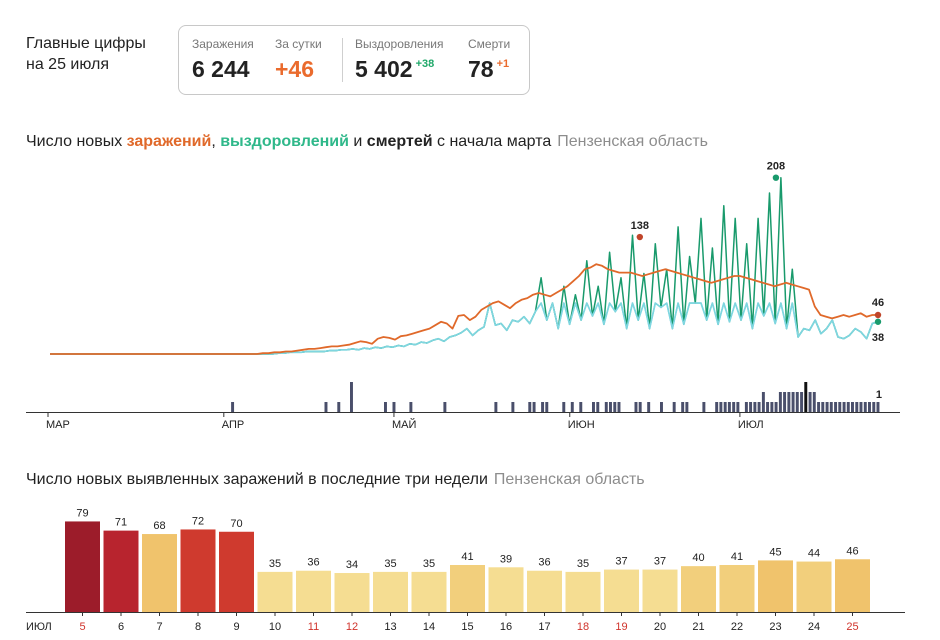 The width and height of the screenshot is (940, 640). I want to click on chart1-title-deaths: смертей, so click(399, 141).